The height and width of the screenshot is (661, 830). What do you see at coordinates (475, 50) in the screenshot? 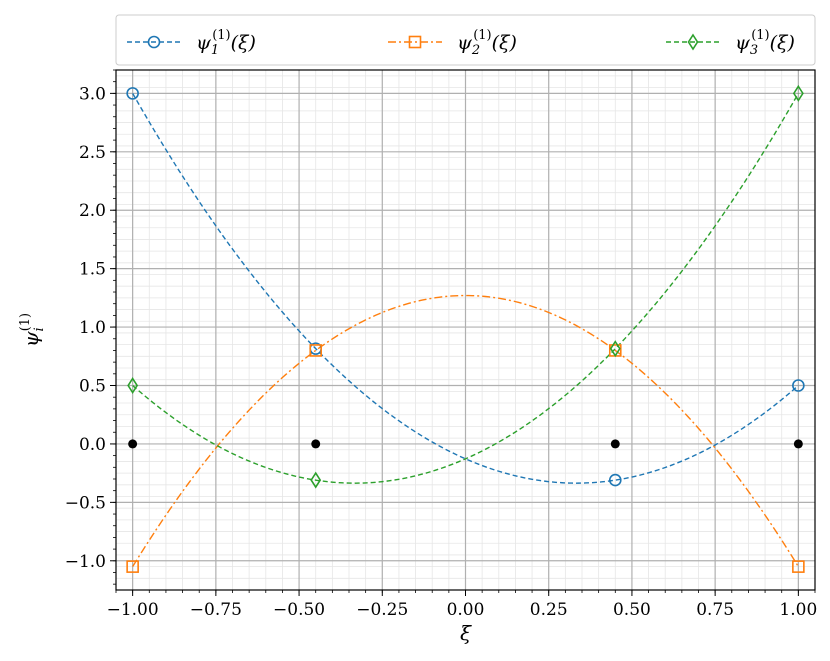
I see `legend-label-sub: 2` at bounding box center [475, 50].